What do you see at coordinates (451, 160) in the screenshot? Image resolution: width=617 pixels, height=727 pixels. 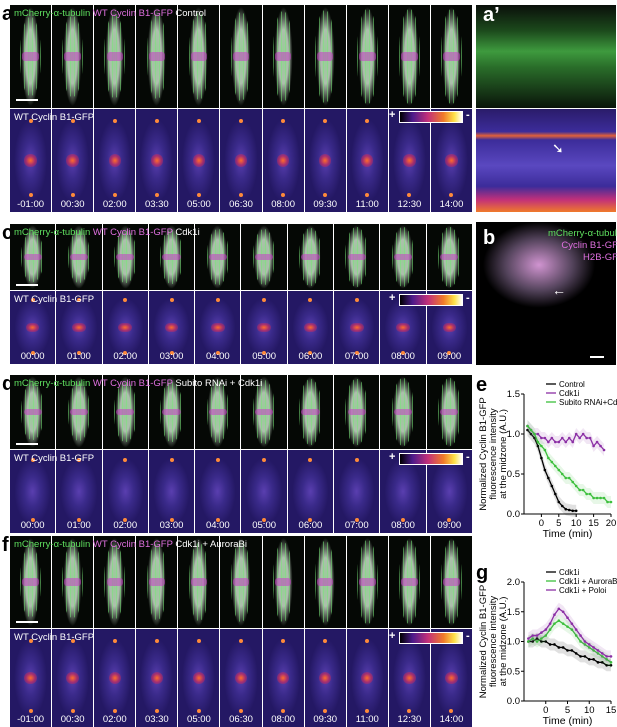 I see `cyclin-frame: 14:00` at bounding box center [451, 160].